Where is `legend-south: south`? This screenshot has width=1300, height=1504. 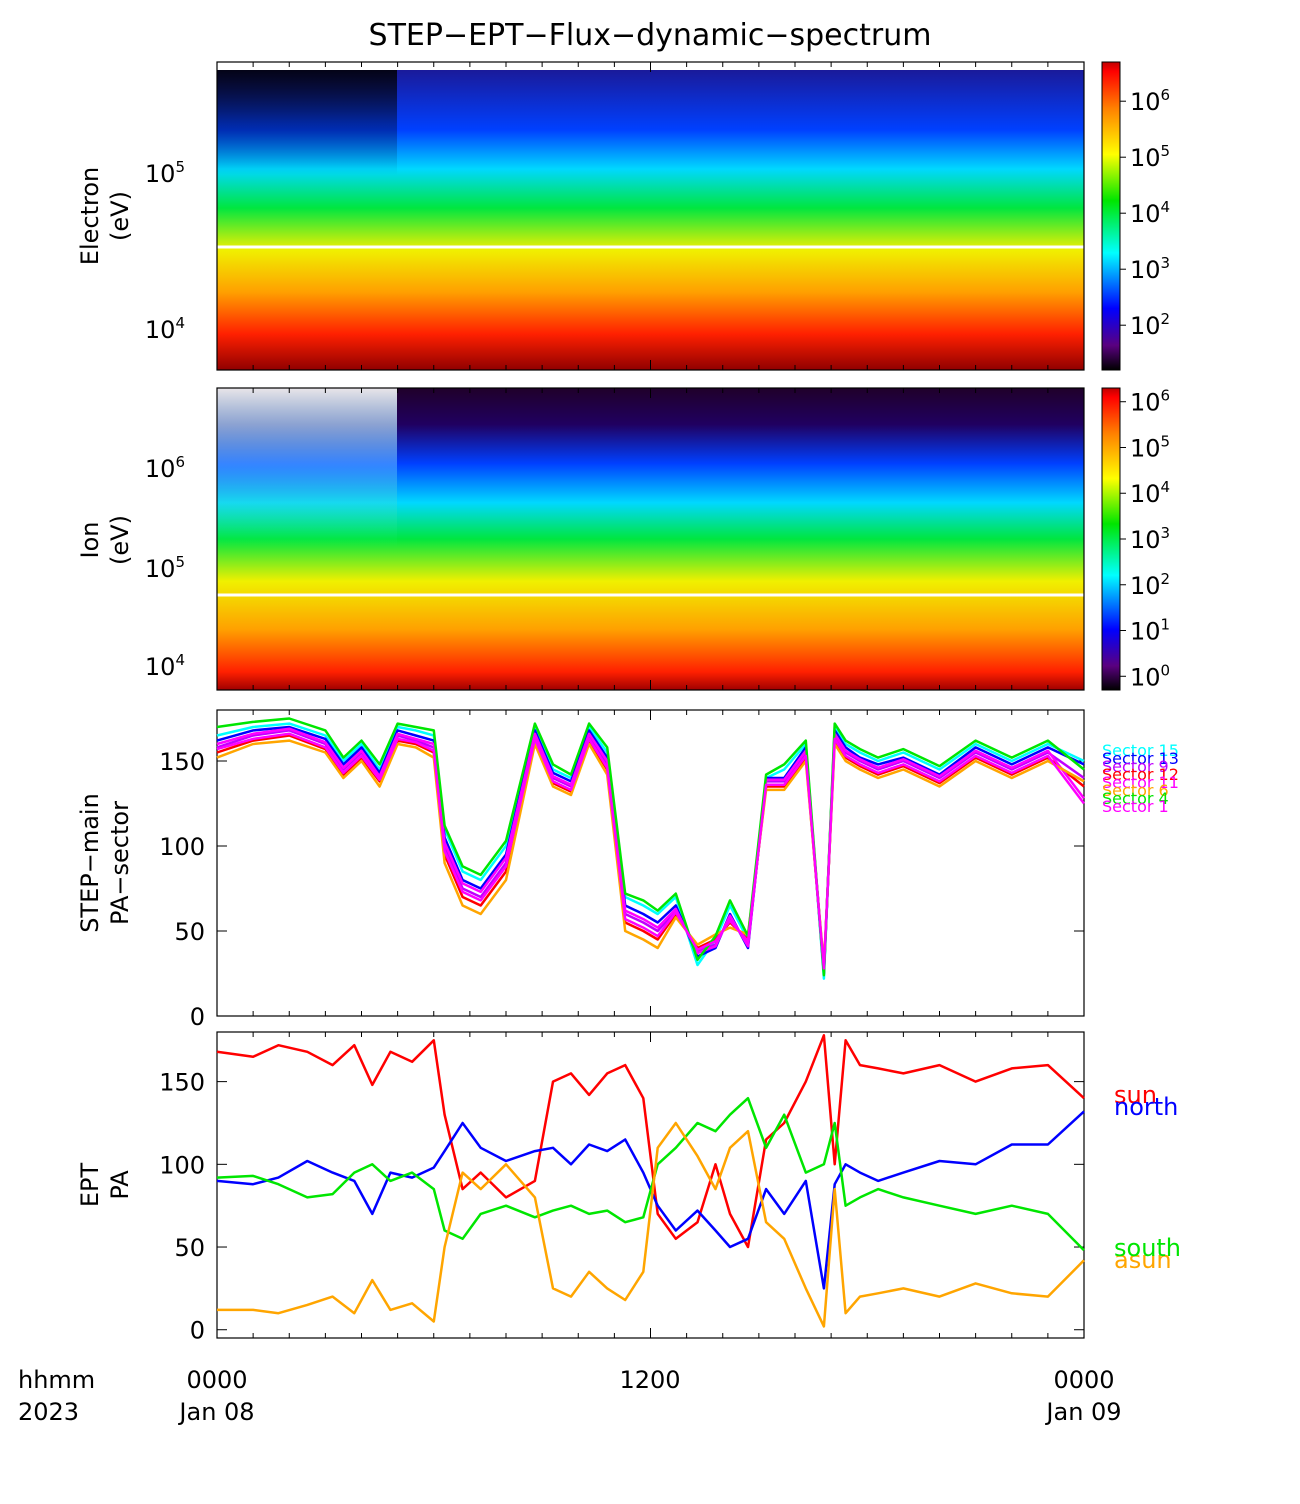
legend-south: south is located at coordinates (1147, 1248).